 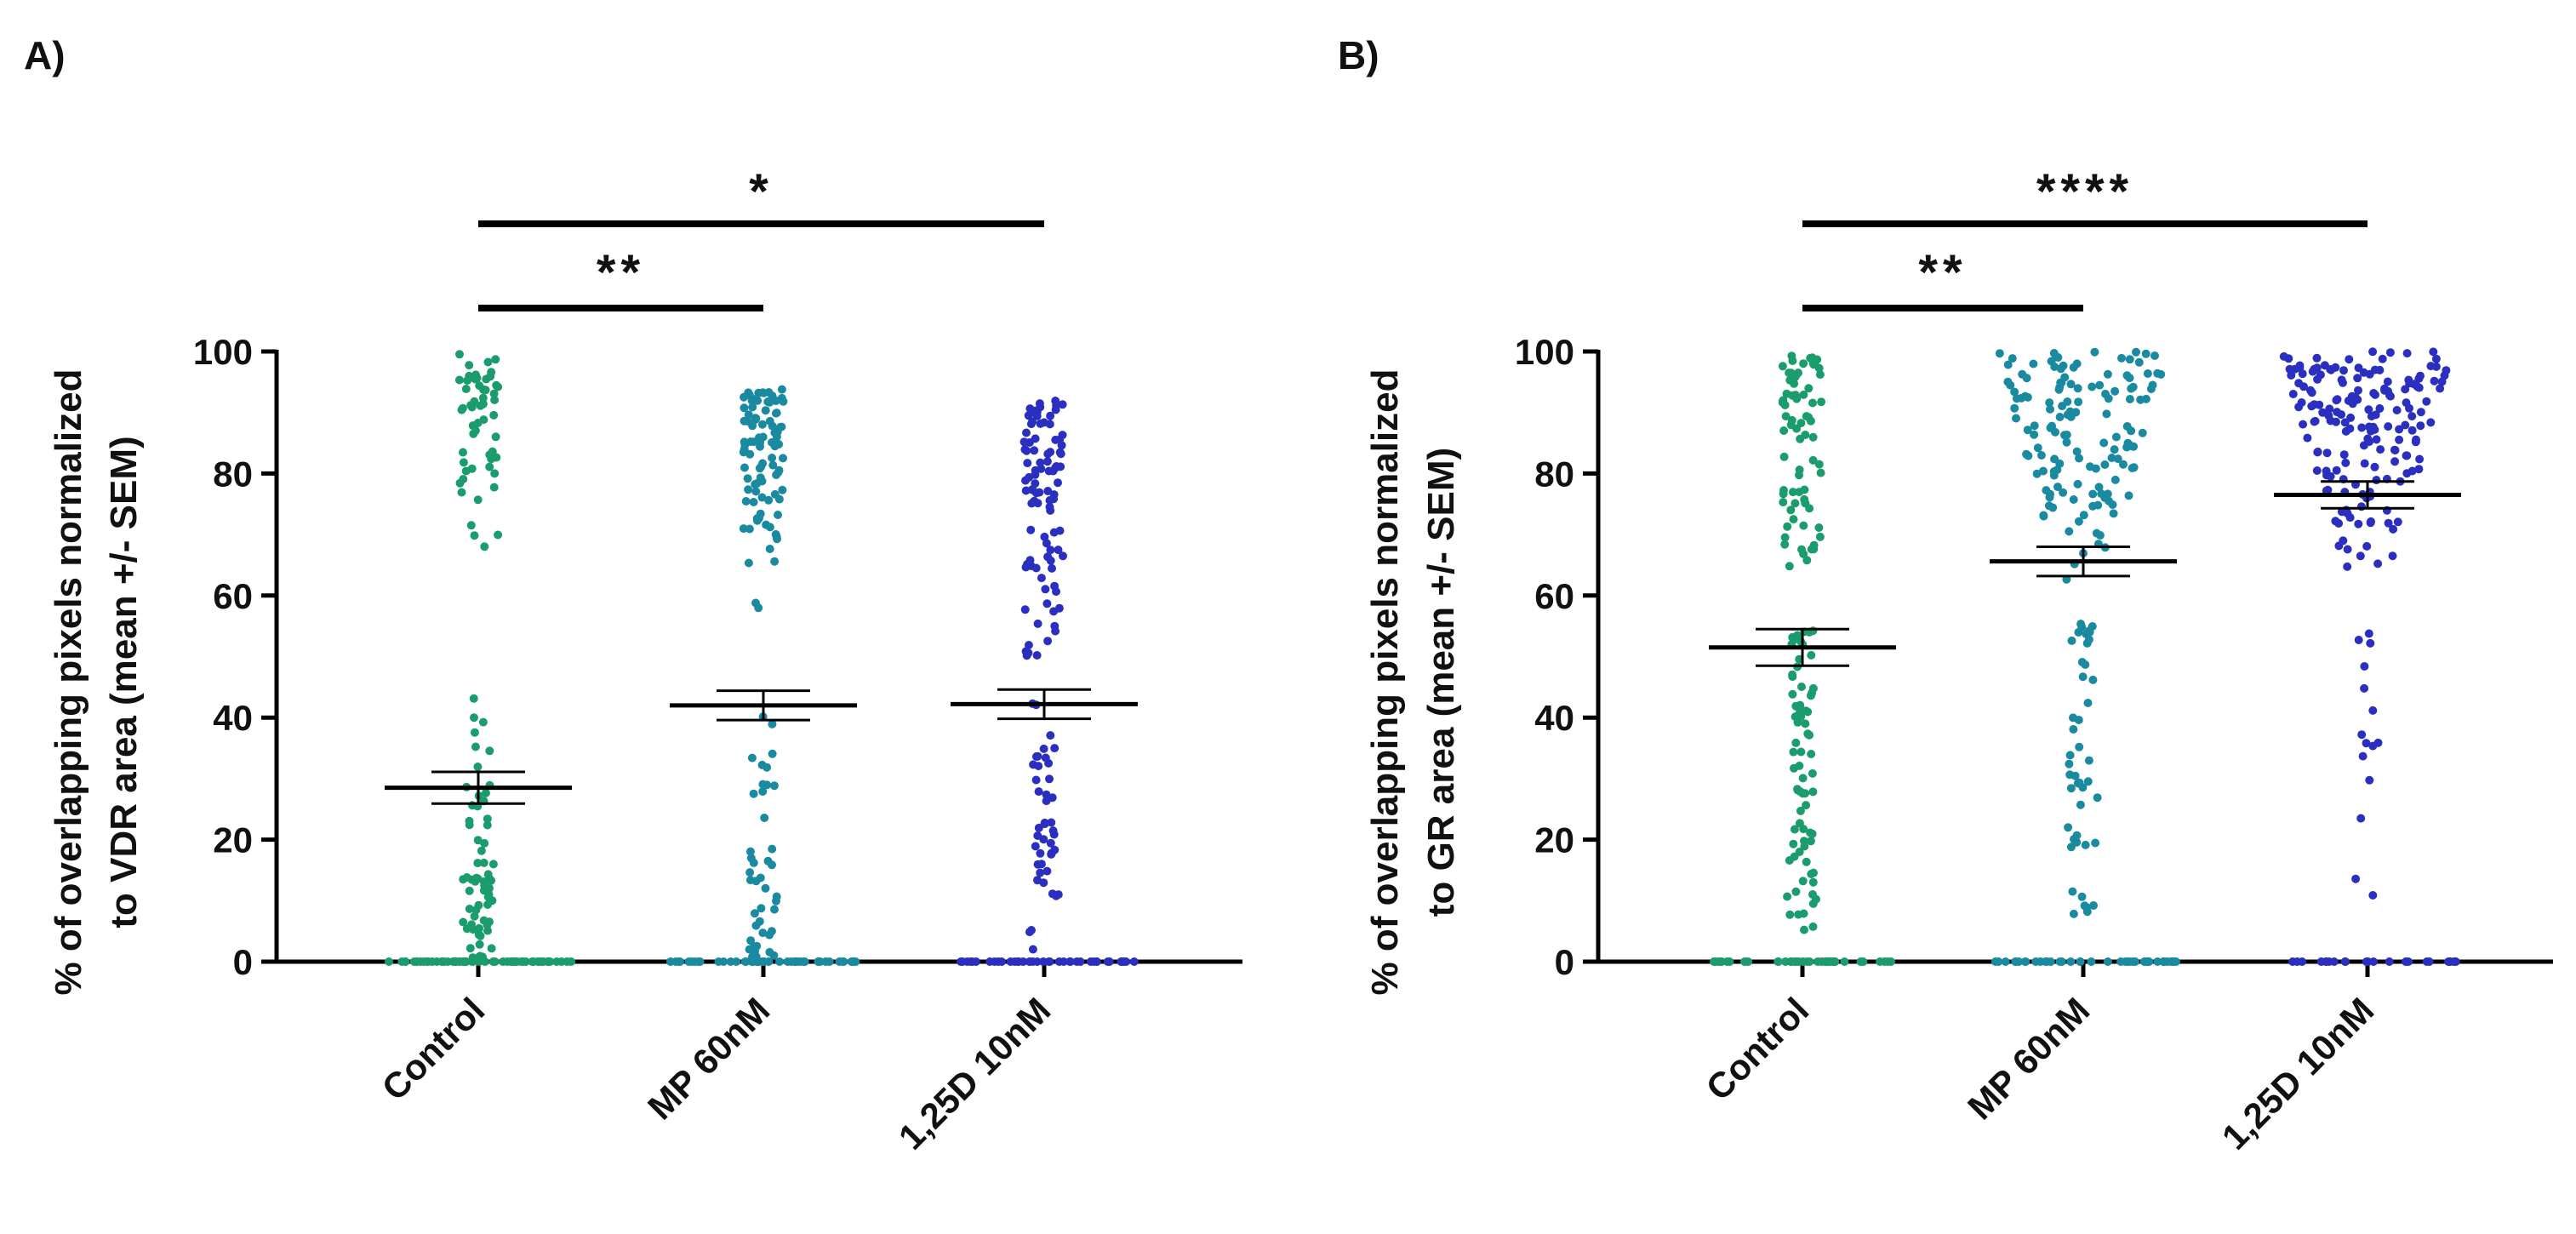 What do you see at coordinates (1358, 55) in the screenshot?
I see `panel-b-letter: B)` at bounding box center [1358, 55].